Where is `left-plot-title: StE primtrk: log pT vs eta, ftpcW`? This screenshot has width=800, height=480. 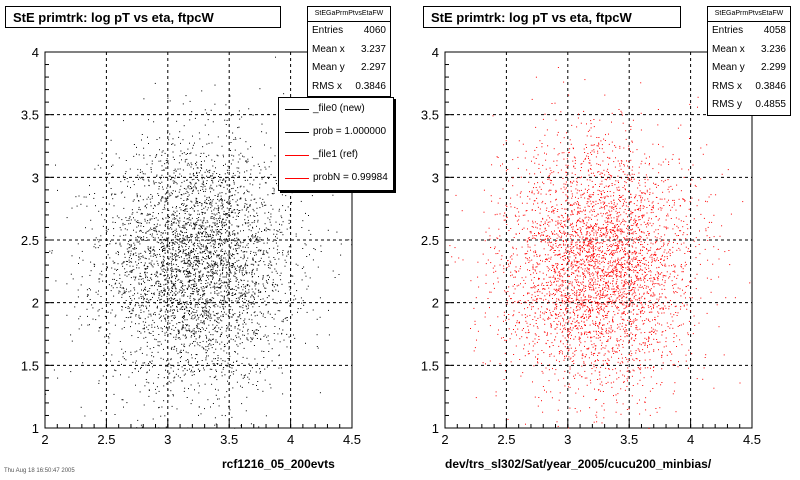
left-plot-title: StE primtrk: log pT vs eta, ftpcW is located at coordinates (143, 17).